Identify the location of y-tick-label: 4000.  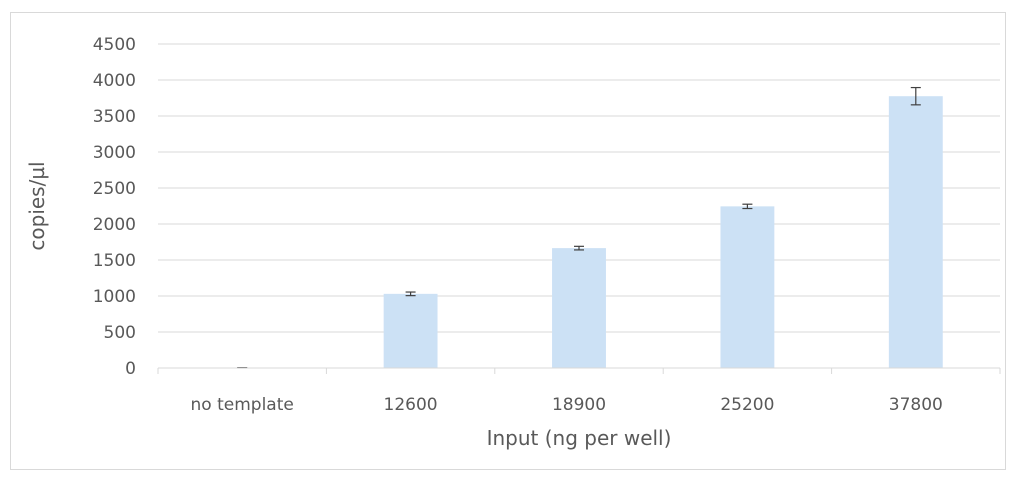
(114, 81).